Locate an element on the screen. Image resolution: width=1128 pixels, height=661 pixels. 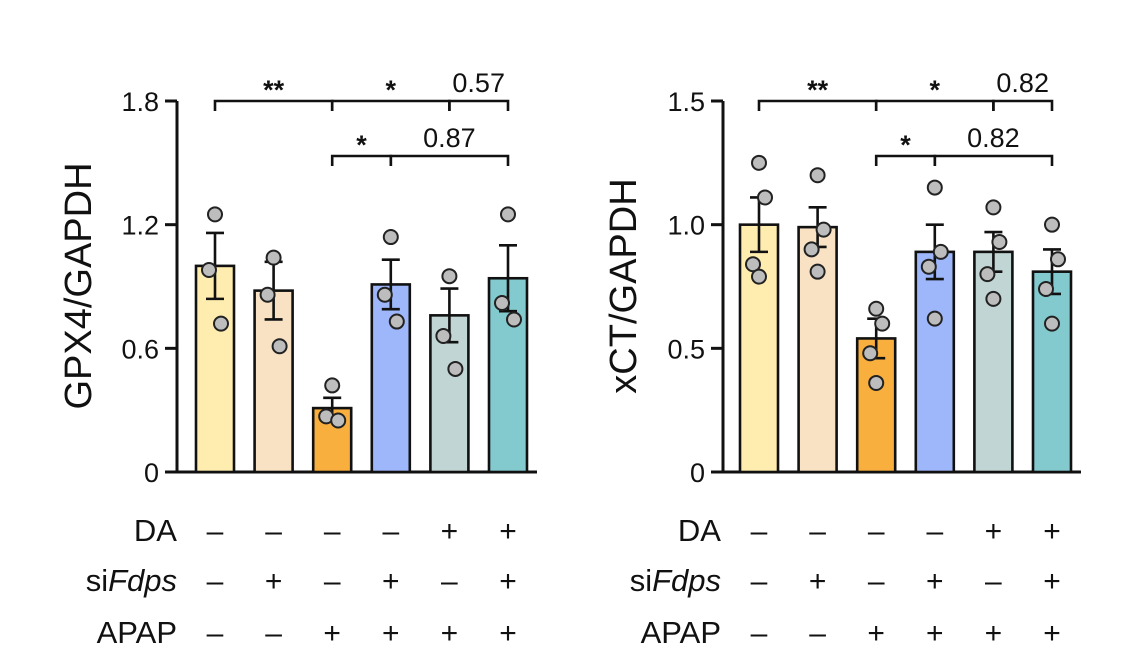
y-axis-label: xCT/GAPDH is located at coordinates (624, 285).